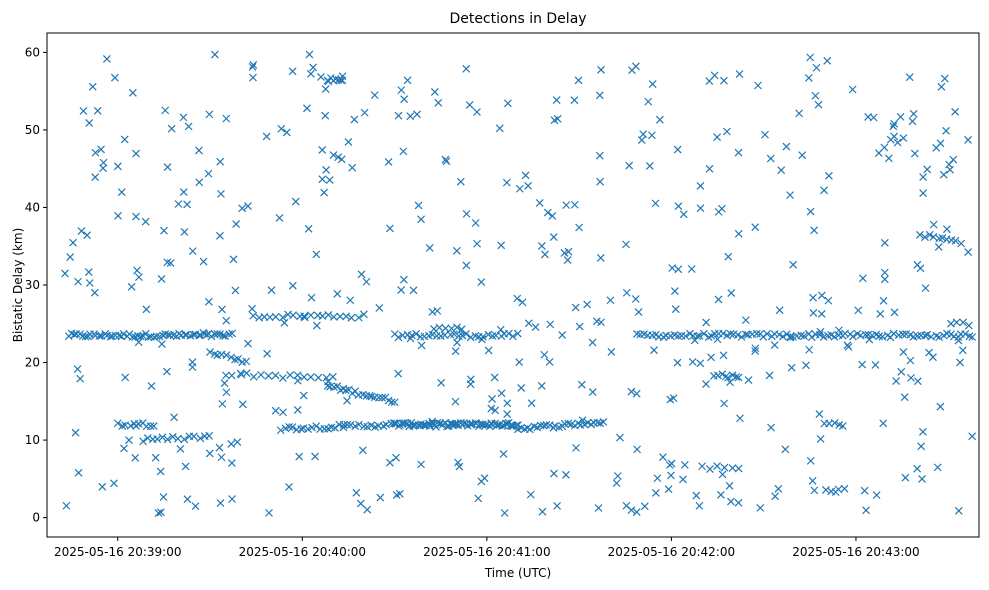 The image size is (989, 590). What do you see at coordinates (855, 552) in the screenshot?
I see `x-tick-label: 2025-05-16 20:43:00` at bounding box center [855, 552].